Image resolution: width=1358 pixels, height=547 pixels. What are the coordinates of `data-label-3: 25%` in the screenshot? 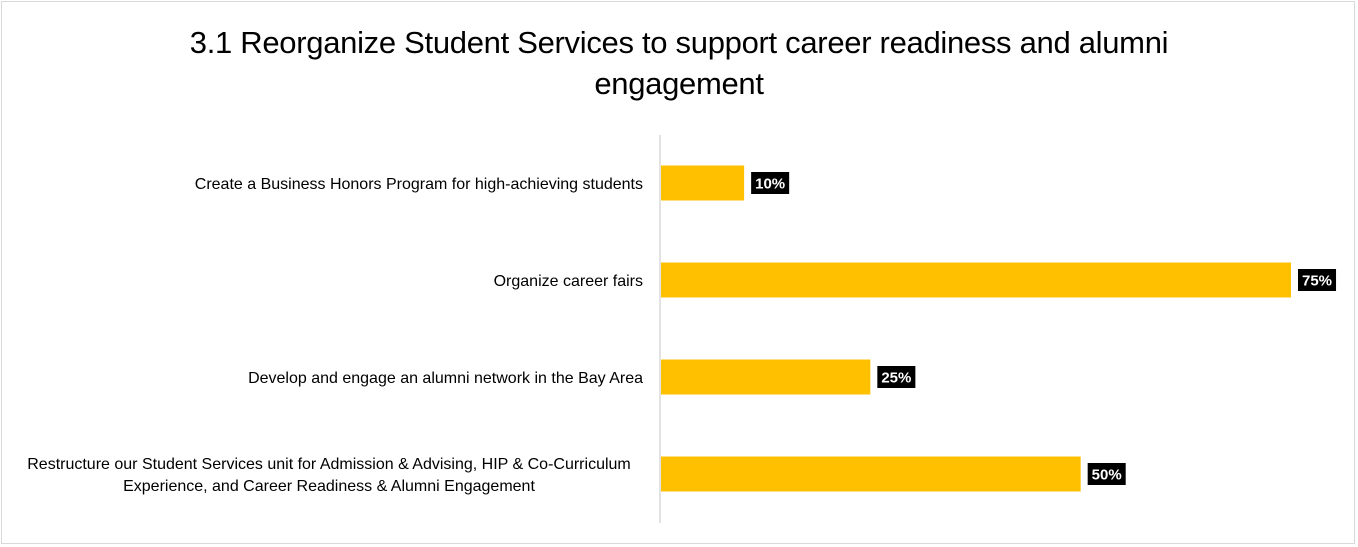 It's located at (896, 377).